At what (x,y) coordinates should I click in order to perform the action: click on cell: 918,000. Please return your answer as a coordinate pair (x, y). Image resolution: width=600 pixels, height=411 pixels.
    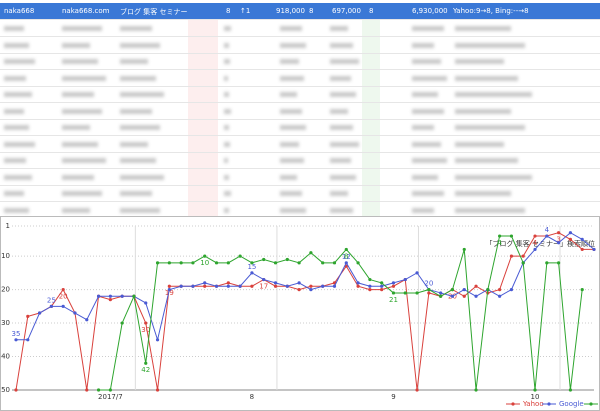
    Looking at the image, I should click on (290, 11).